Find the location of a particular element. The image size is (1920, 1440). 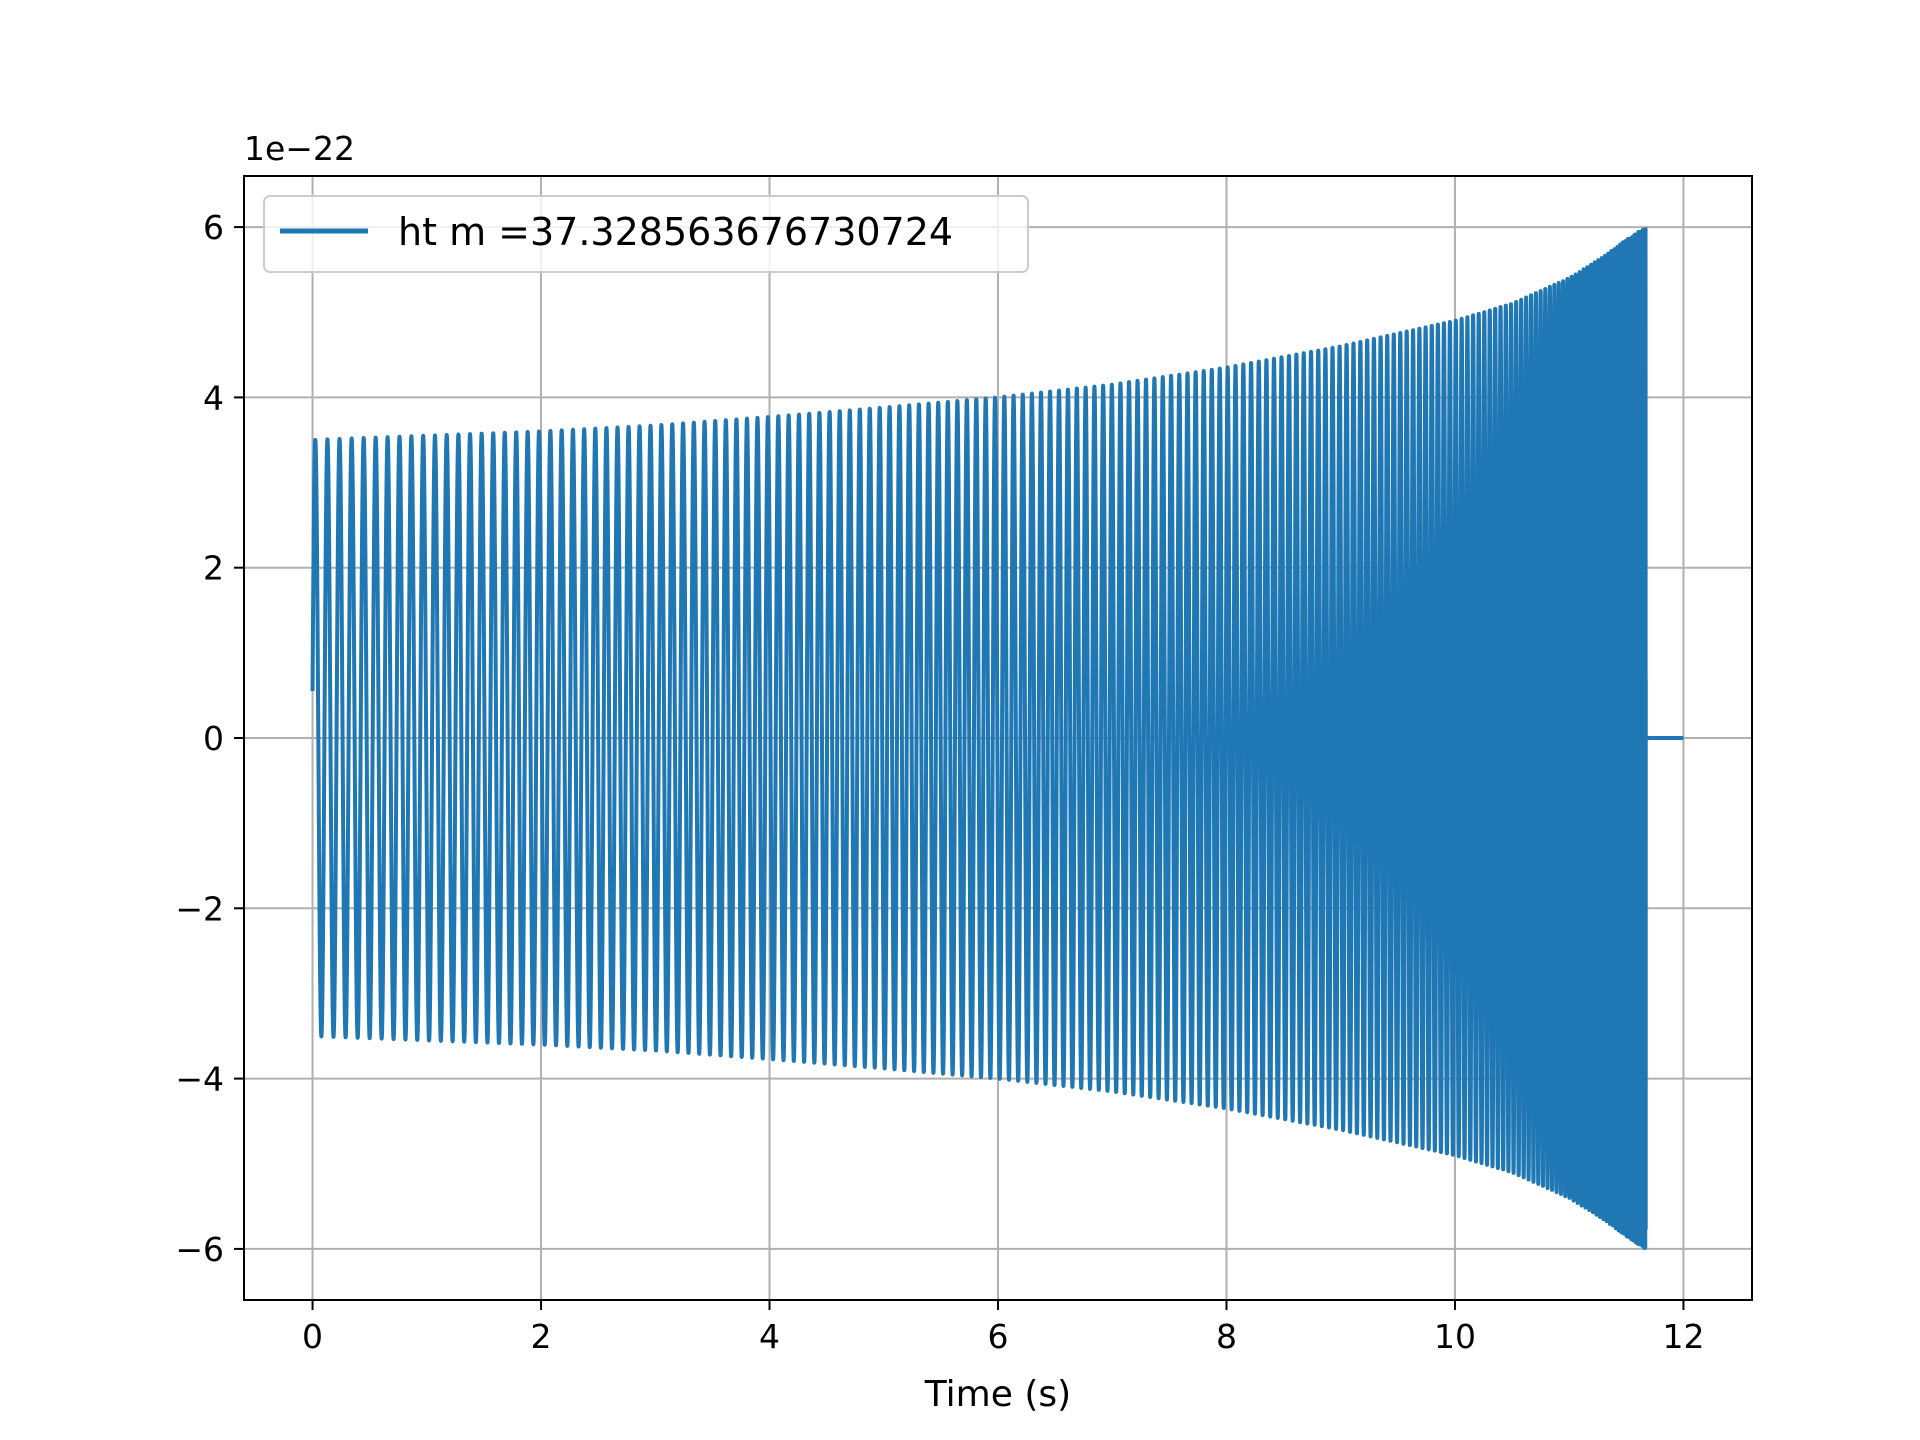

x-tick-label: 0 is located at coordinates (312, 1336).